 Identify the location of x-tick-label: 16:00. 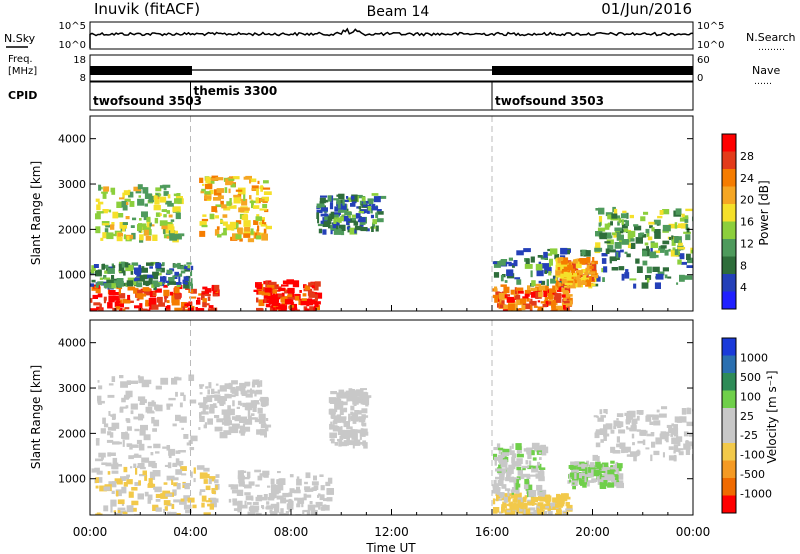
(492, 532).